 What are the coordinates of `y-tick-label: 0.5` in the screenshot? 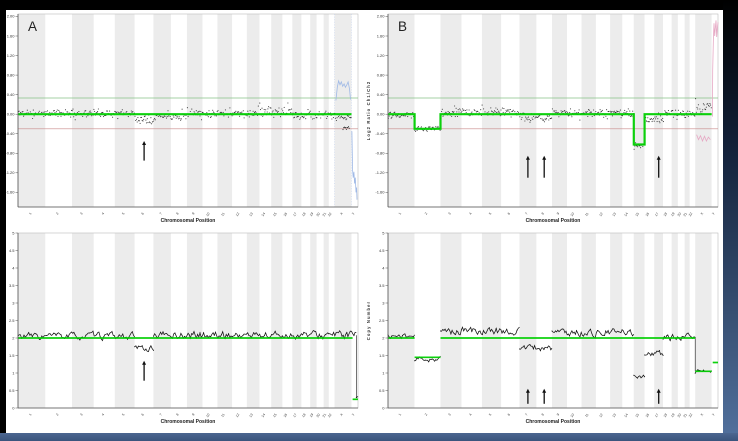 It's located at (382, 390).